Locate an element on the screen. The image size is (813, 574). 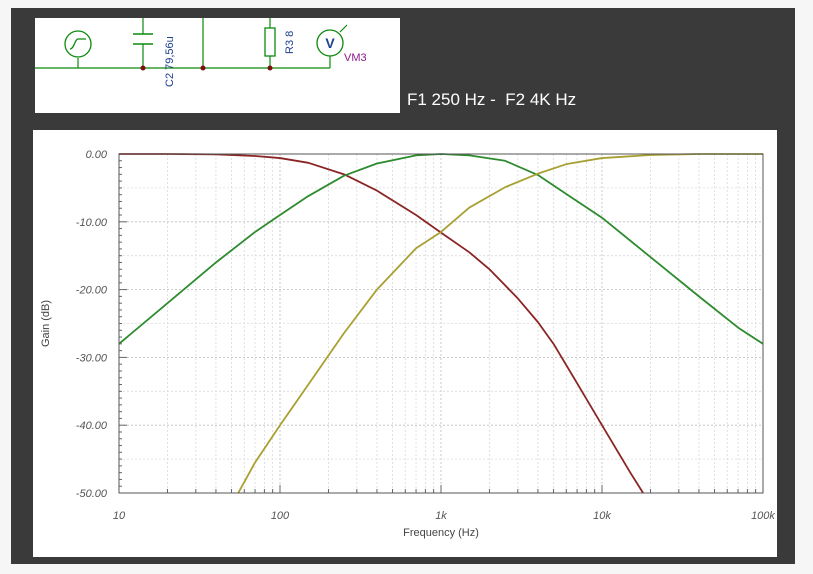
y-tick-label: -40.00 is located at coordinates (92, 426).